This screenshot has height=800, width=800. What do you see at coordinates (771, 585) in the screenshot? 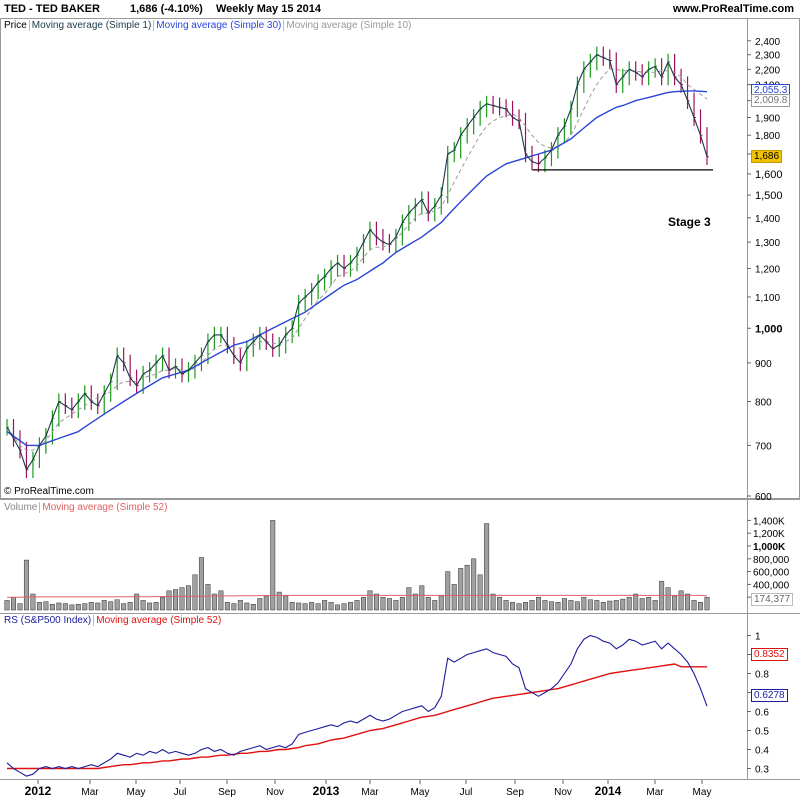
I see `volume-tick-label: 400,000` at bounding box center [771, 585].